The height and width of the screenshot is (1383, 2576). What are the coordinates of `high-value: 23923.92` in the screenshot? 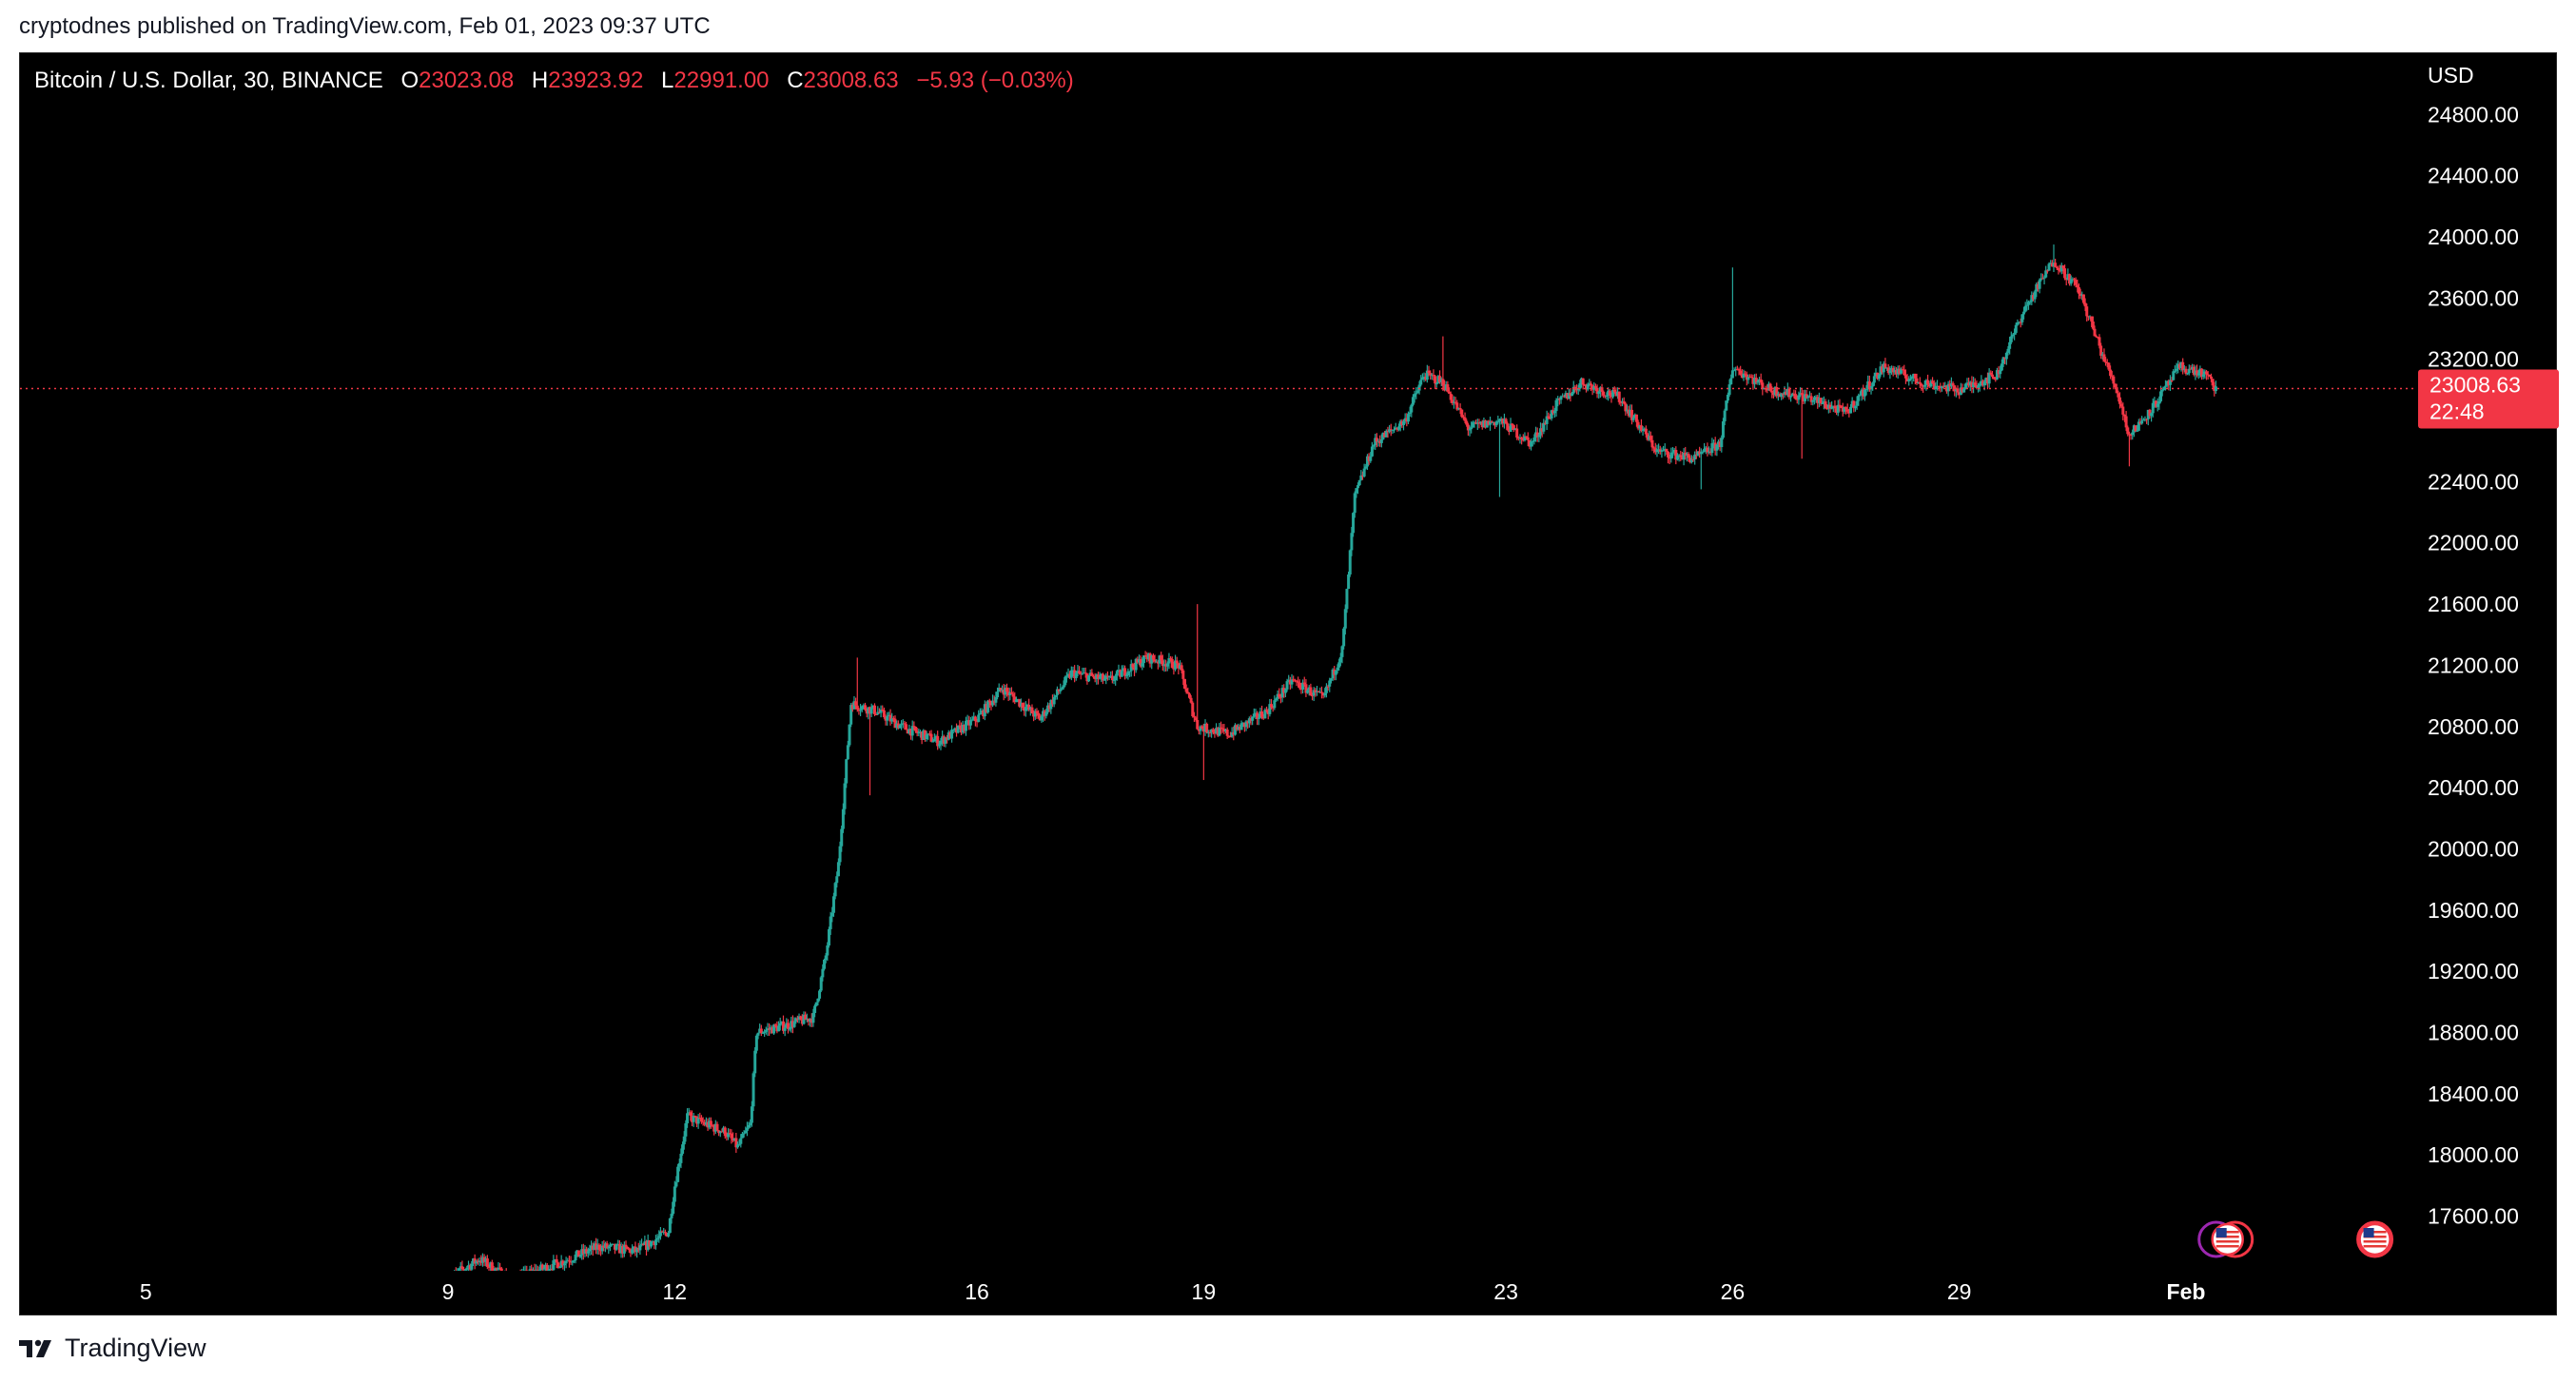 It's located at (596, 80).